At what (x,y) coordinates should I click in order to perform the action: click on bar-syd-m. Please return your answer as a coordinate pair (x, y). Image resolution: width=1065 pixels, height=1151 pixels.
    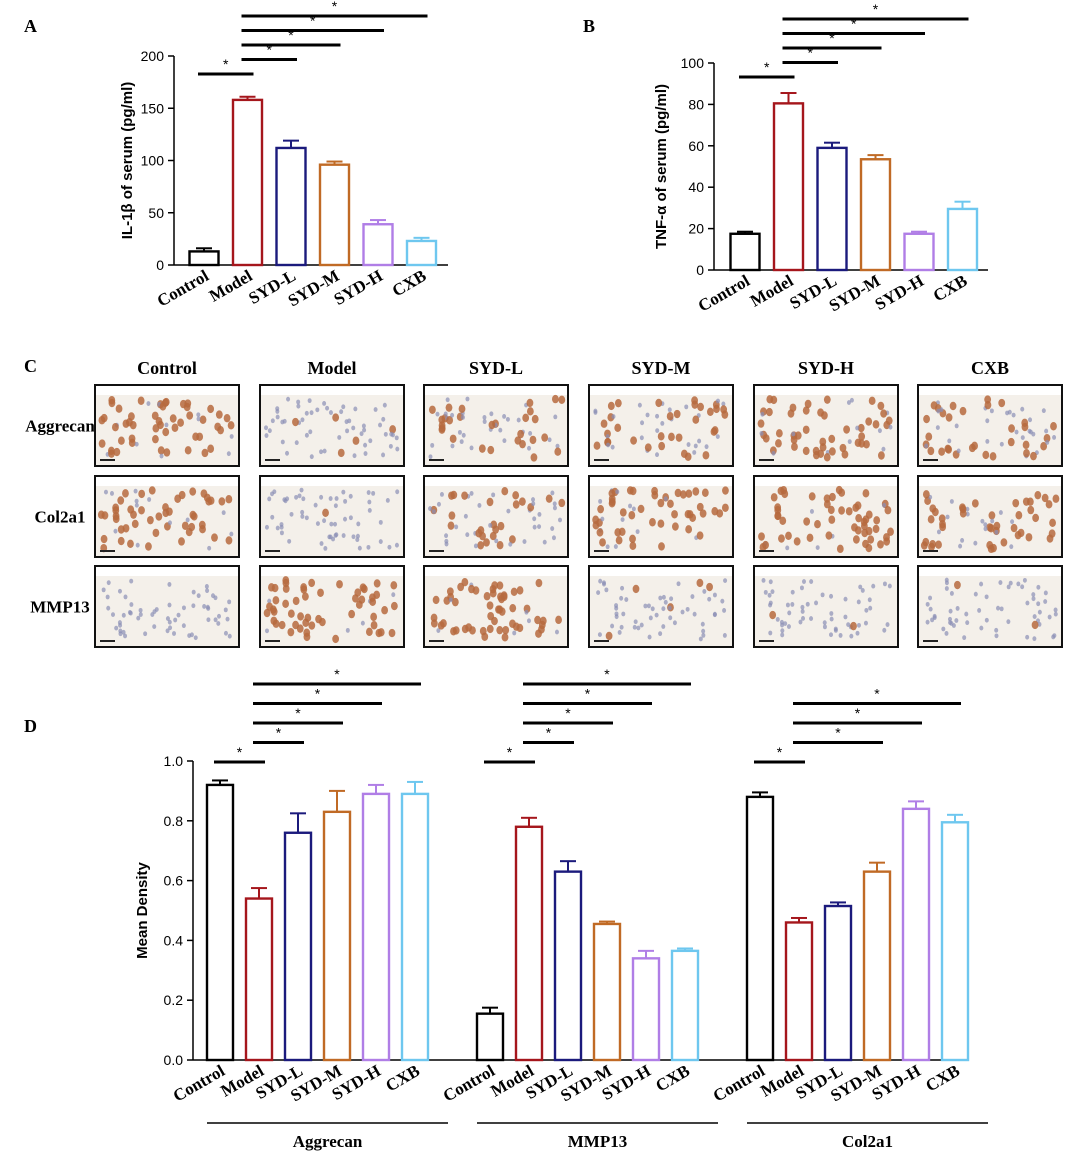
    Looking at the image, I should click on (337, 936).